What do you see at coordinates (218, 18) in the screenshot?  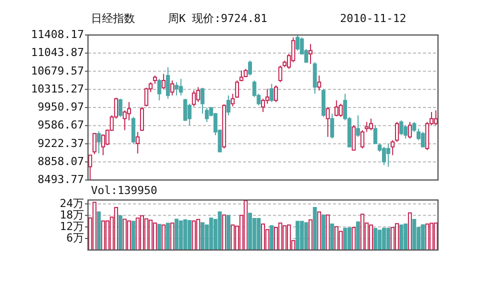 I see `text: 周K 现价:9724.81` at bounding box center [218, 18].